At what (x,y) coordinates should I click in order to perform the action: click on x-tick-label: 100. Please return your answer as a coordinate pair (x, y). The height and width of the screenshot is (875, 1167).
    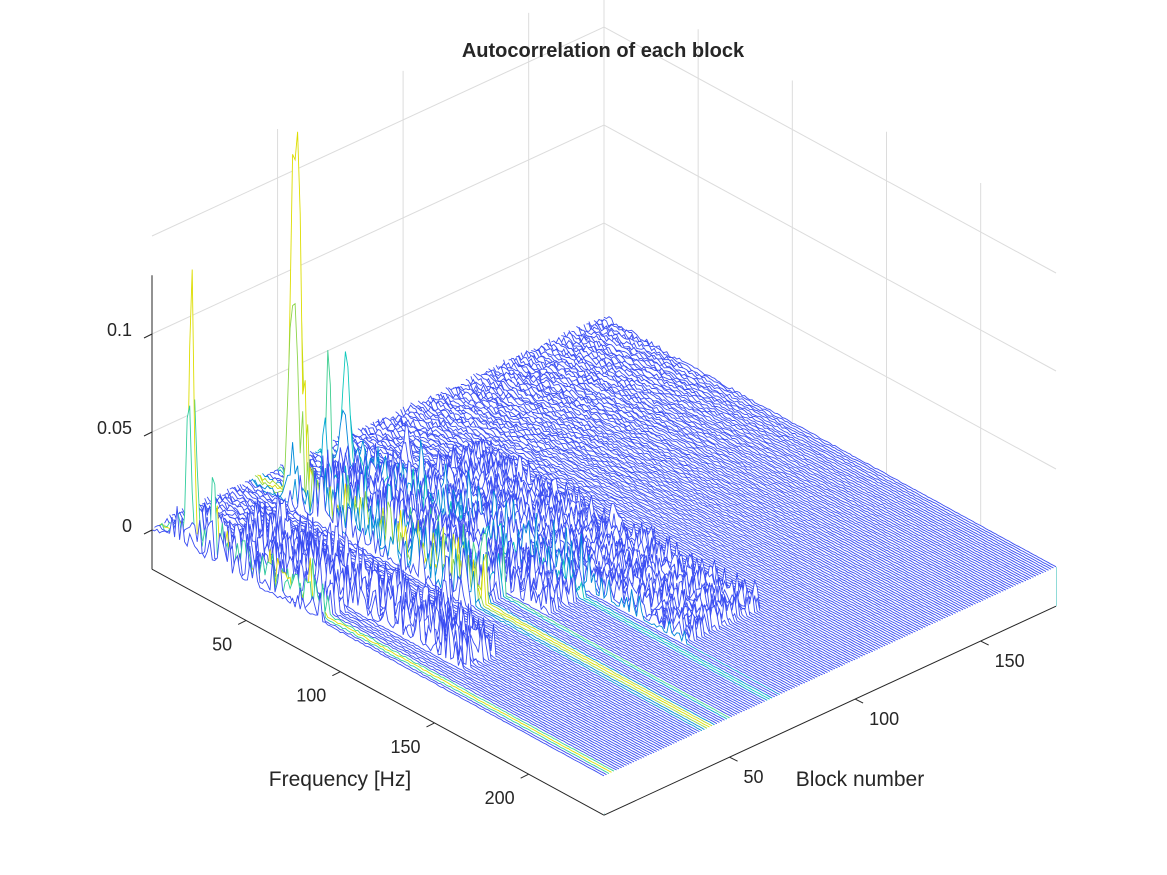
    Looking at the image, I should click on (311, 696).